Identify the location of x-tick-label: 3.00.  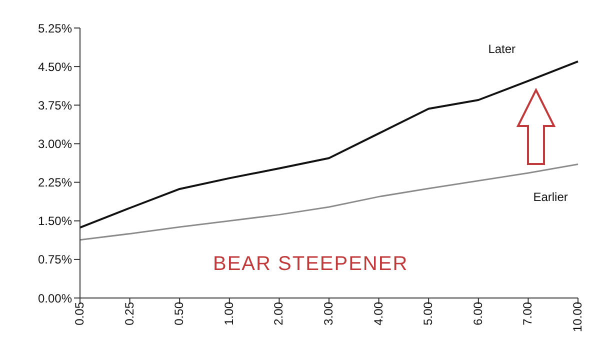
(329, 314).